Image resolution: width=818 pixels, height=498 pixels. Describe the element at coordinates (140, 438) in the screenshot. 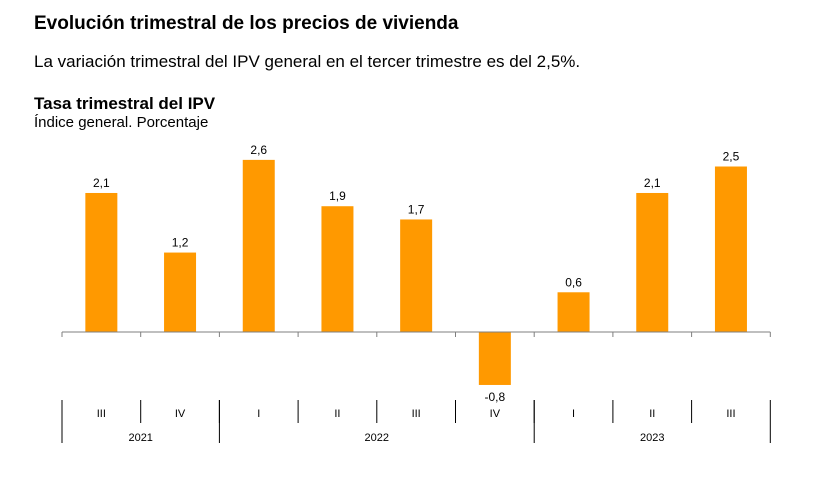

I see `year-label: 2021` at that location.